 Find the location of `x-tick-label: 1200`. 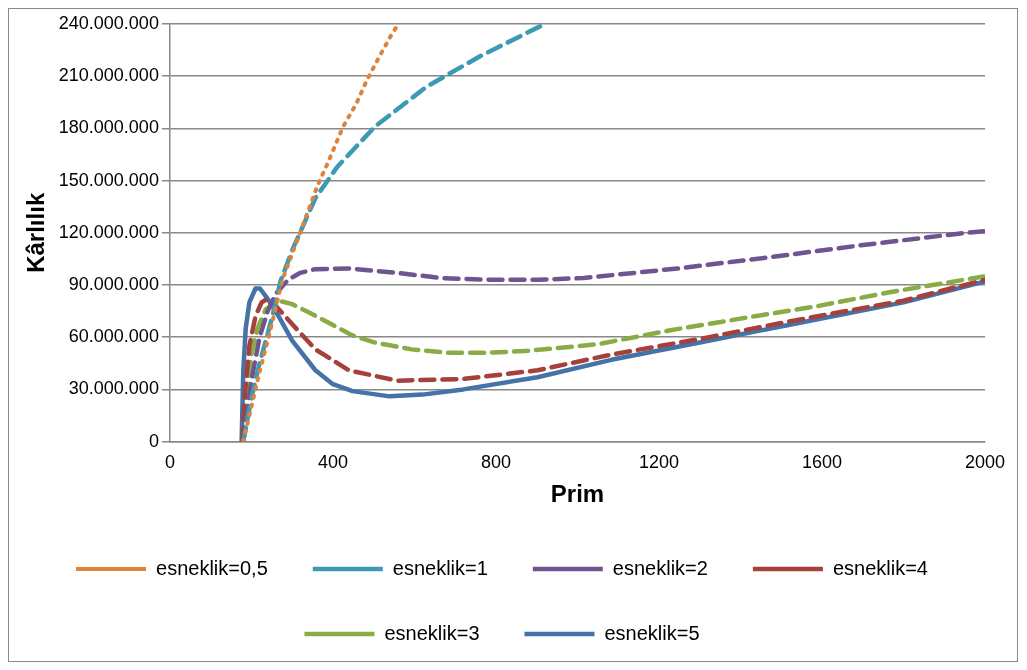

x-tick-label: 1200 is located at coordinates (658, 462).